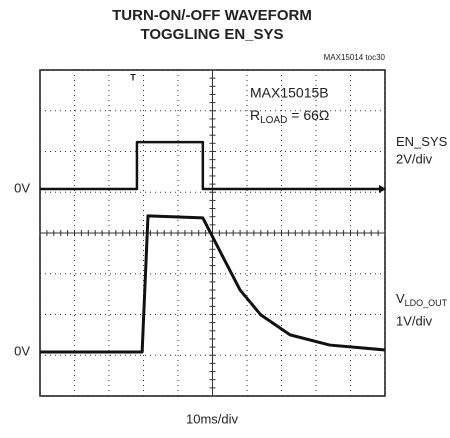 This screenshot has height=438, width=450. I want to click on part-label: MAX15015B, so click(289, 93).